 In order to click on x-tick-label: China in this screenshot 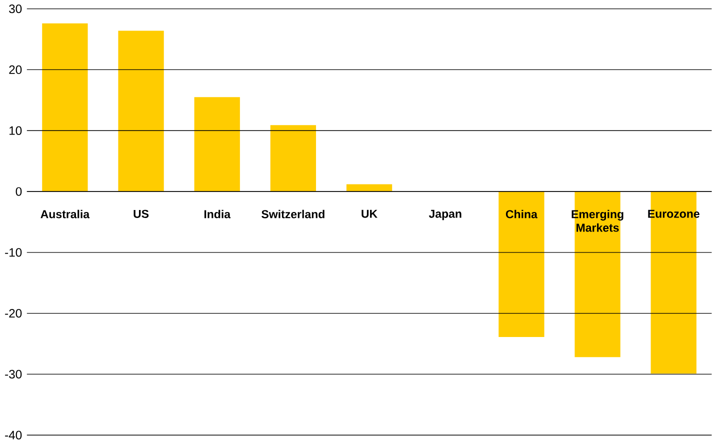, I will do `click(522, 214)`.